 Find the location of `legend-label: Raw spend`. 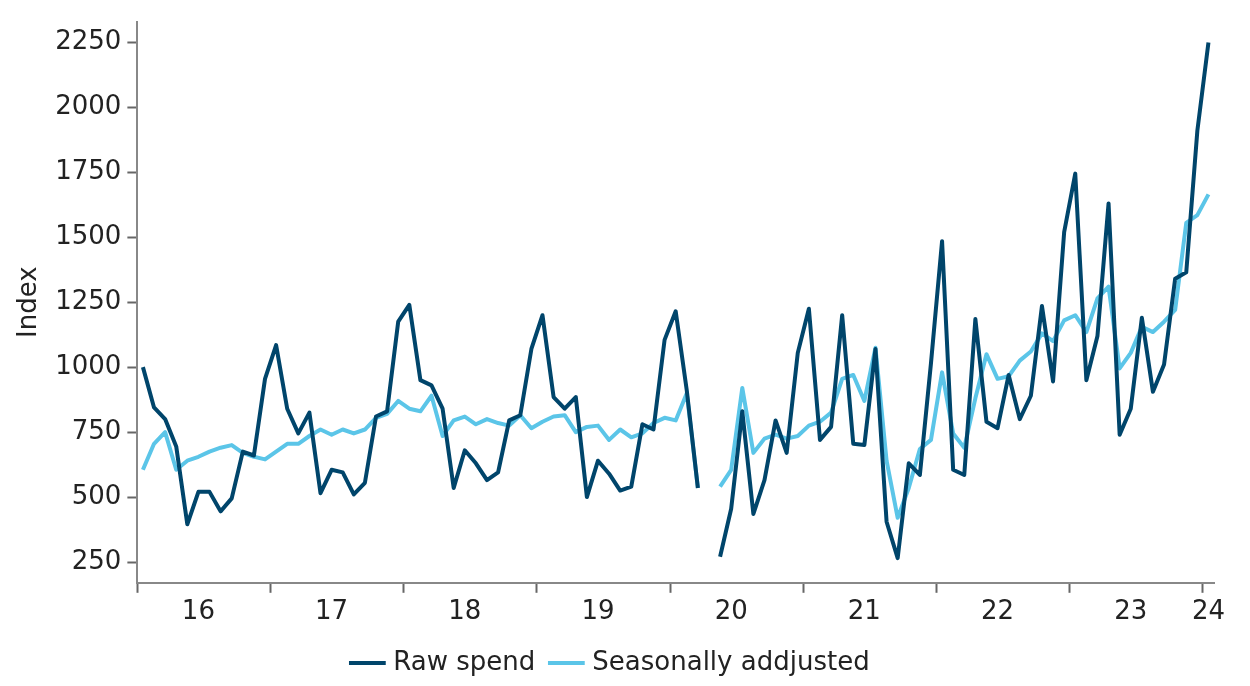

legend-label: Raw spend is located at coordinates (464, 660).